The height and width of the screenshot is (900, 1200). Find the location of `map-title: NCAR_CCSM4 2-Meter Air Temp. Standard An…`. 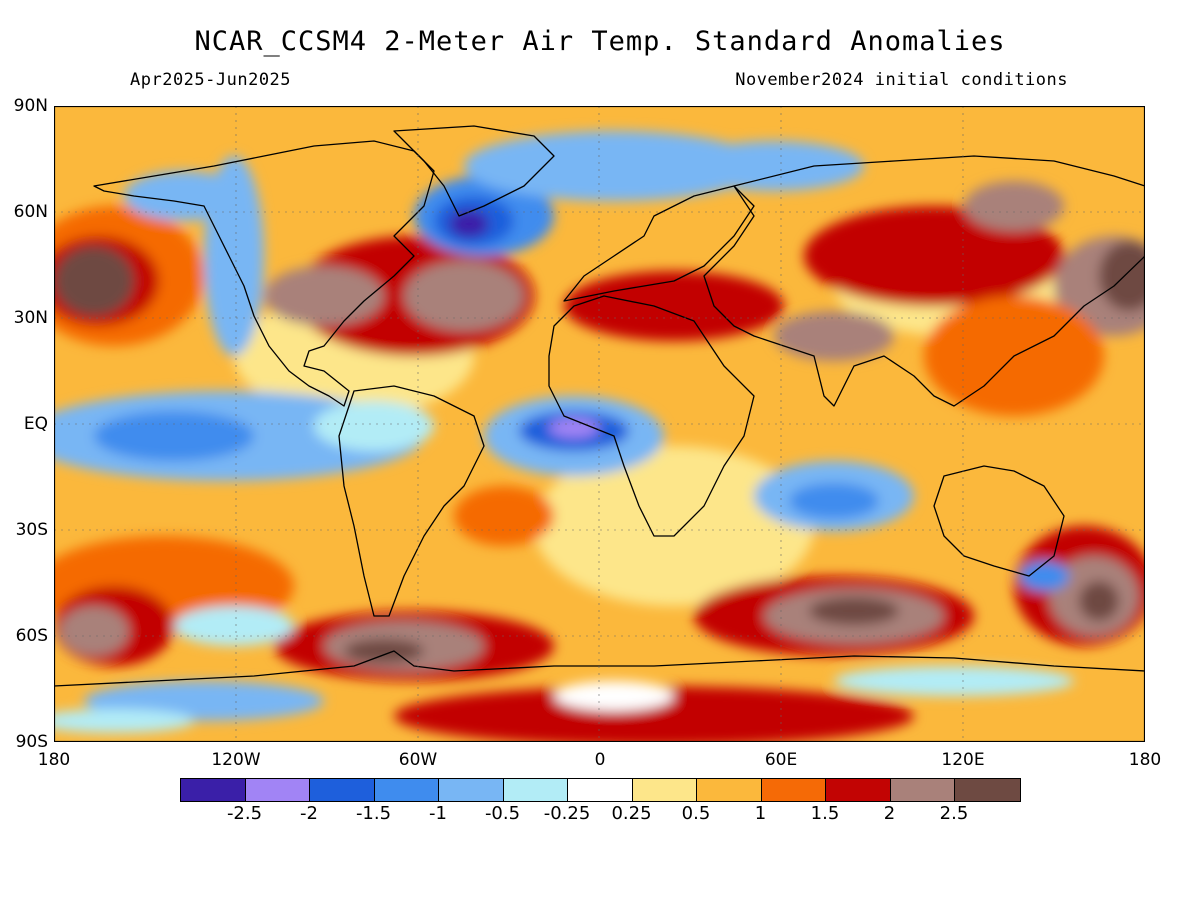

map-title: NCAR_CCSM4 2-Meter Air Temp. Standard An… is located at coordinates (600, 41).